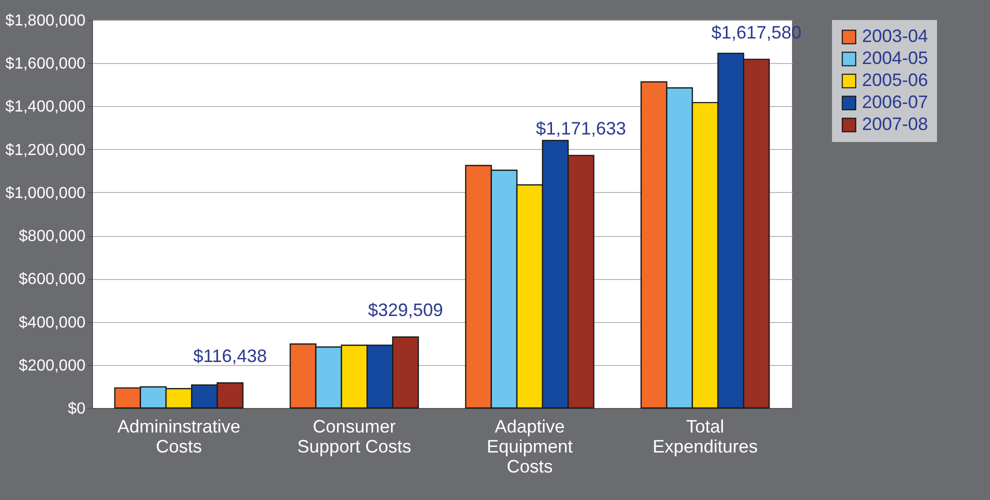  Describe the element at coordinates (895, 124) in the screenshot. I see `legend-label: 2007-08` at that location.